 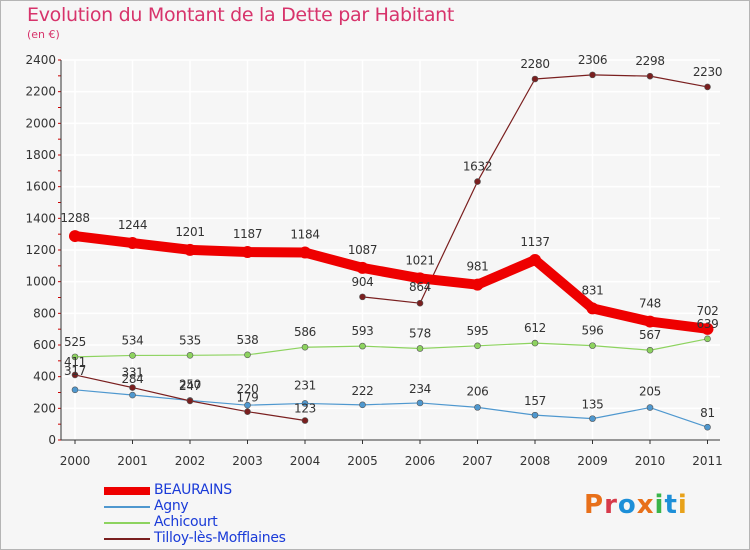 I want to click on data-label: 534, so click(x=132, y=340).